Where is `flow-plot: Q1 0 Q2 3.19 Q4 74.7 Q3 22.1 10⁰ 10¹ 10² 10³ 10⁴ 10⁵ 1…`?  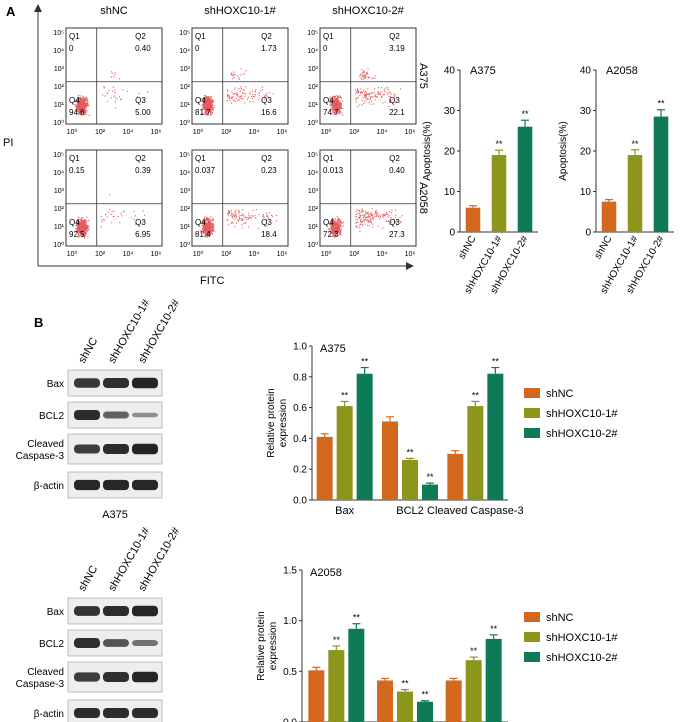 flow-plot: Q1 0 Q2 3.19 Q4 74.7 Q3 22.1 10⁰ 10¹ 10² 10³ 10⁴ 10⁵ 1… is located at coordinates (362, 81).